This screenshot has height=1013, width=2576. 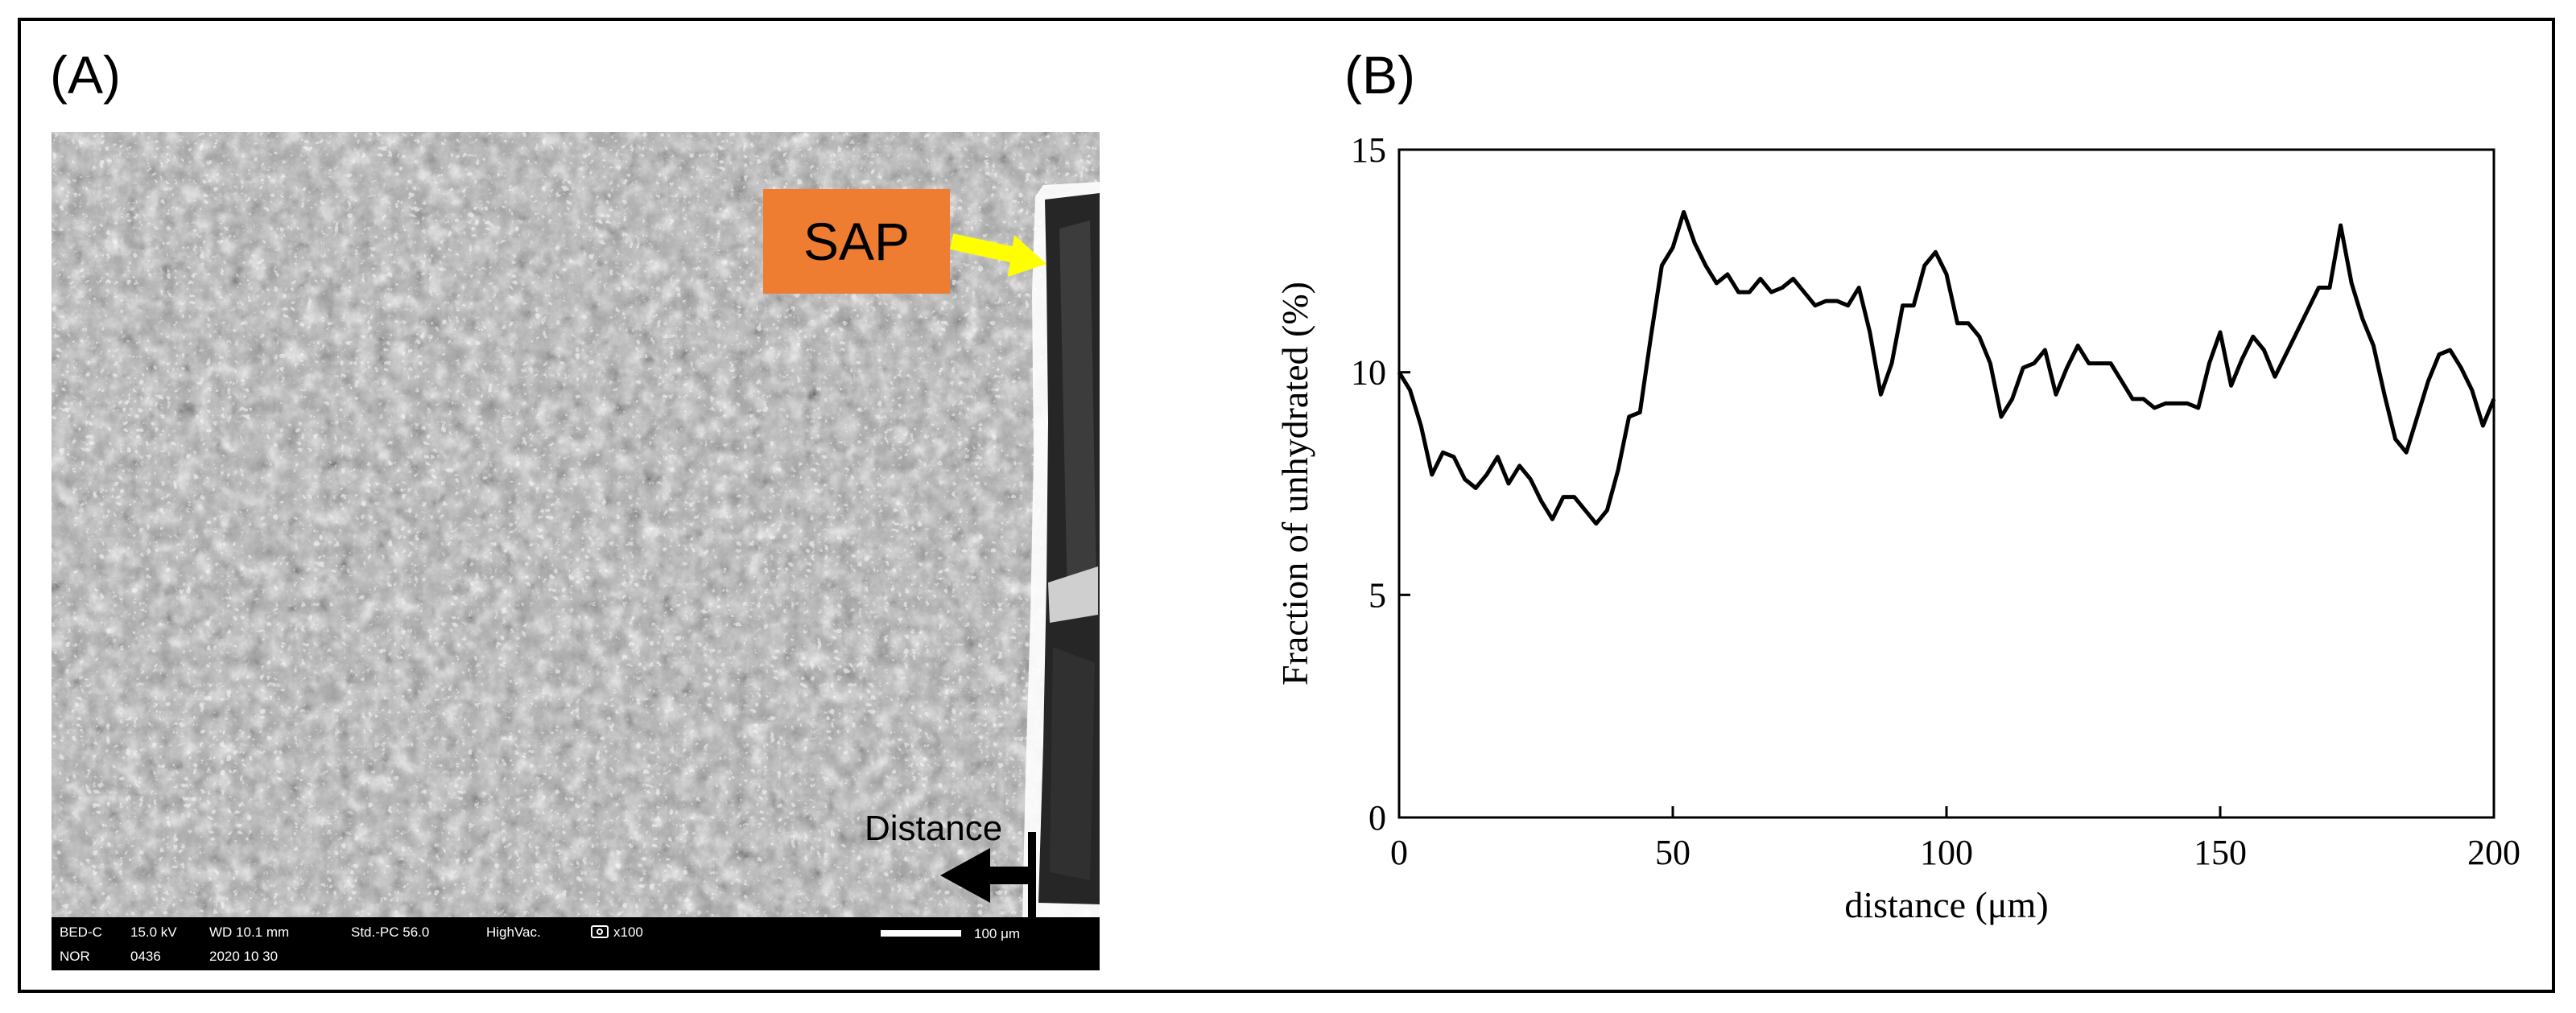 What do you see at coordinates (934, 828) in the screenshot?
I see `distance-arrow-label: Distance` at bounding box center [934, 828].